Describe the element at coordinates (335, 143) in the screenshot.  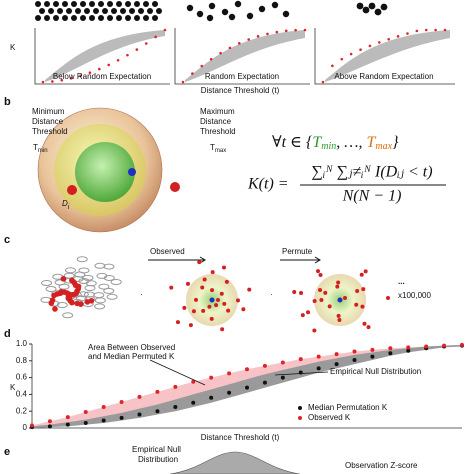
I see `quantifier: ∀t ∈ {Tmin, …, Tmax}` at that location.